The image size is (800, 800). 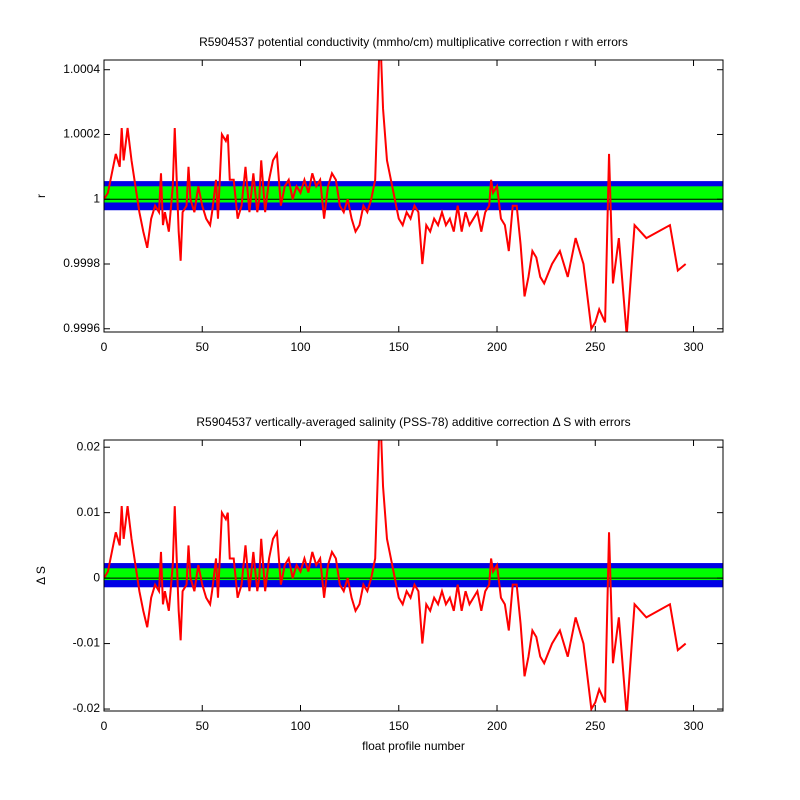 What do you see at coordinates (96, 198) in the screenshot?
I see `y-tick-label: 1` at bounding box center [96, 198].